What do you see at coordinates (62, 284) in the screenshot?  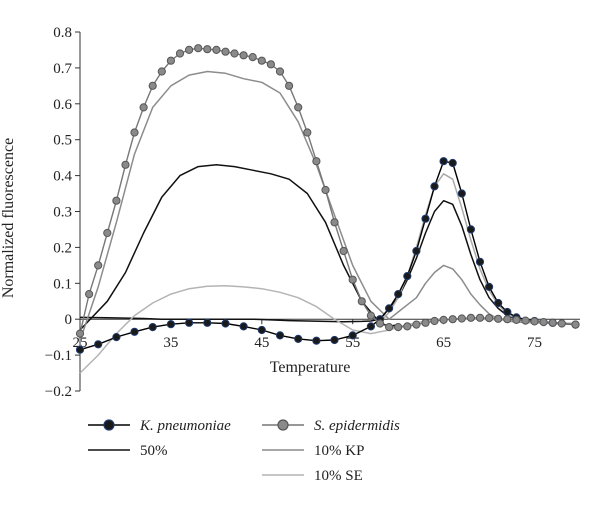 I see `y-tick-label: 0.1` at bounding box center [62, 284].